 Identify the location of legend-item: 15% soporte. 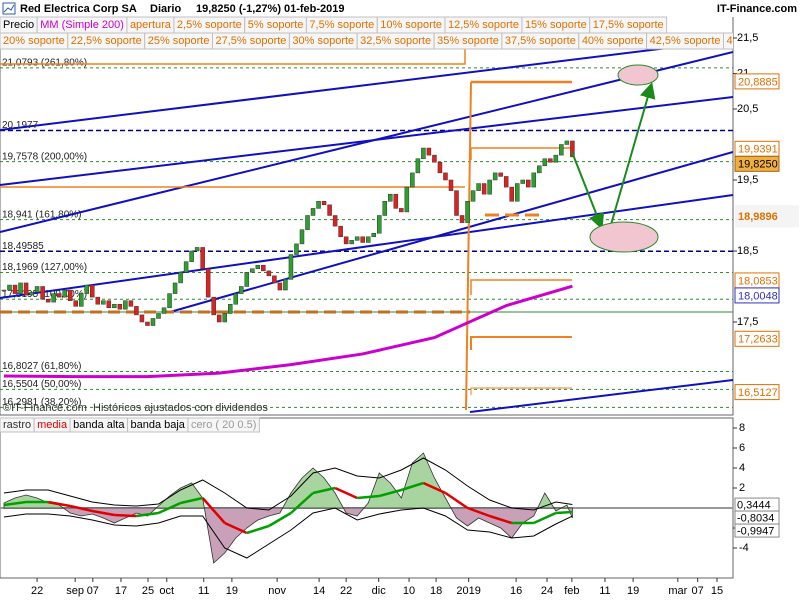
(556, 25).